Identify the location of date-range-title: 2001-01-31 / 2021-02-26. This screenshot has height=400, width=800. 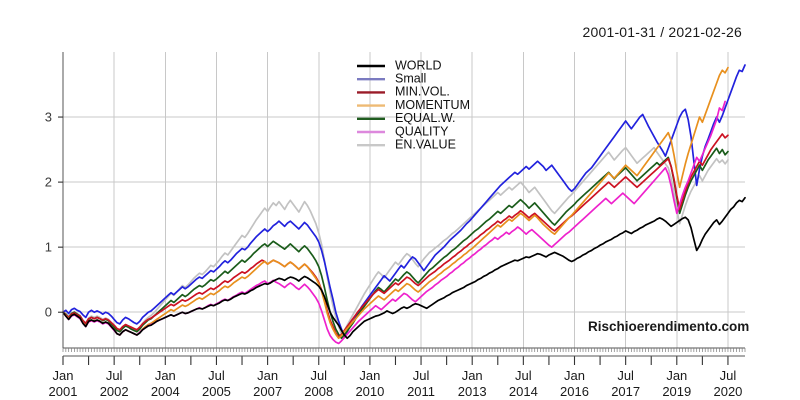
(662, 32).